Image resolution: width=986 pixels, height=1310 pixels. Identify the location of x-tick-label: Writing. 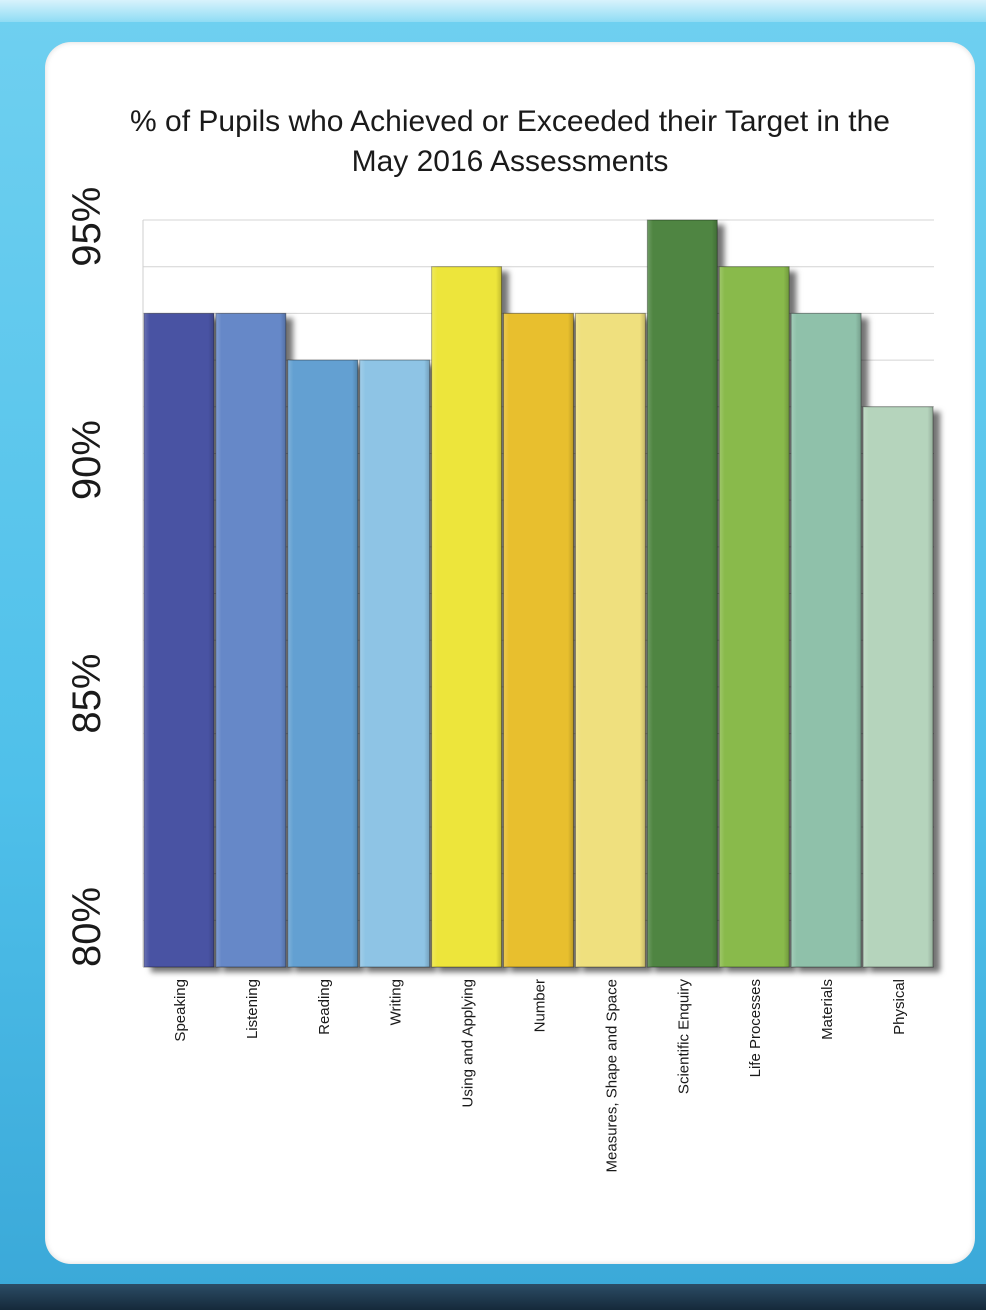
(396, 1002).